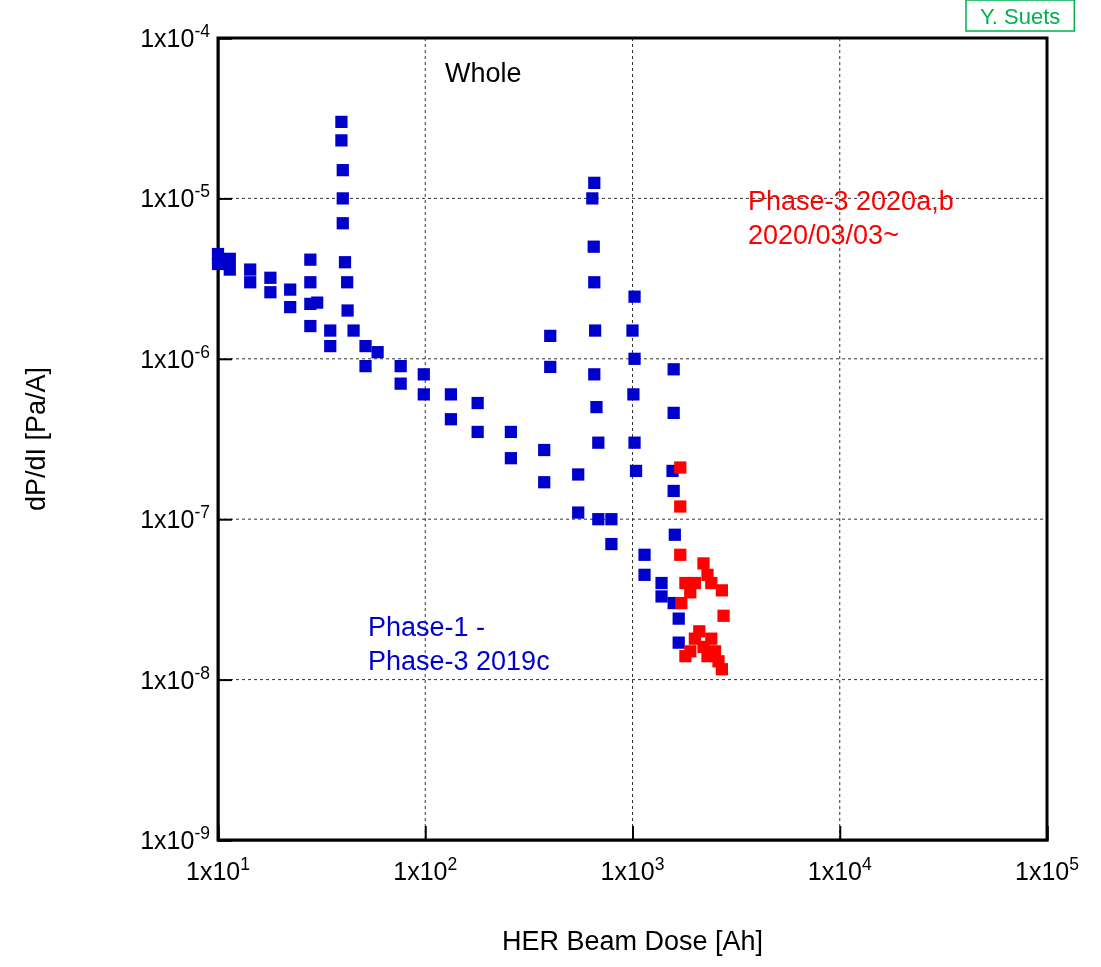 The width and height of the screenshot is (1101, 967). What do you see at coordinates (483, 73) in the screenshot?
I see `annotation: Whole` at bounding box center [483, 73].